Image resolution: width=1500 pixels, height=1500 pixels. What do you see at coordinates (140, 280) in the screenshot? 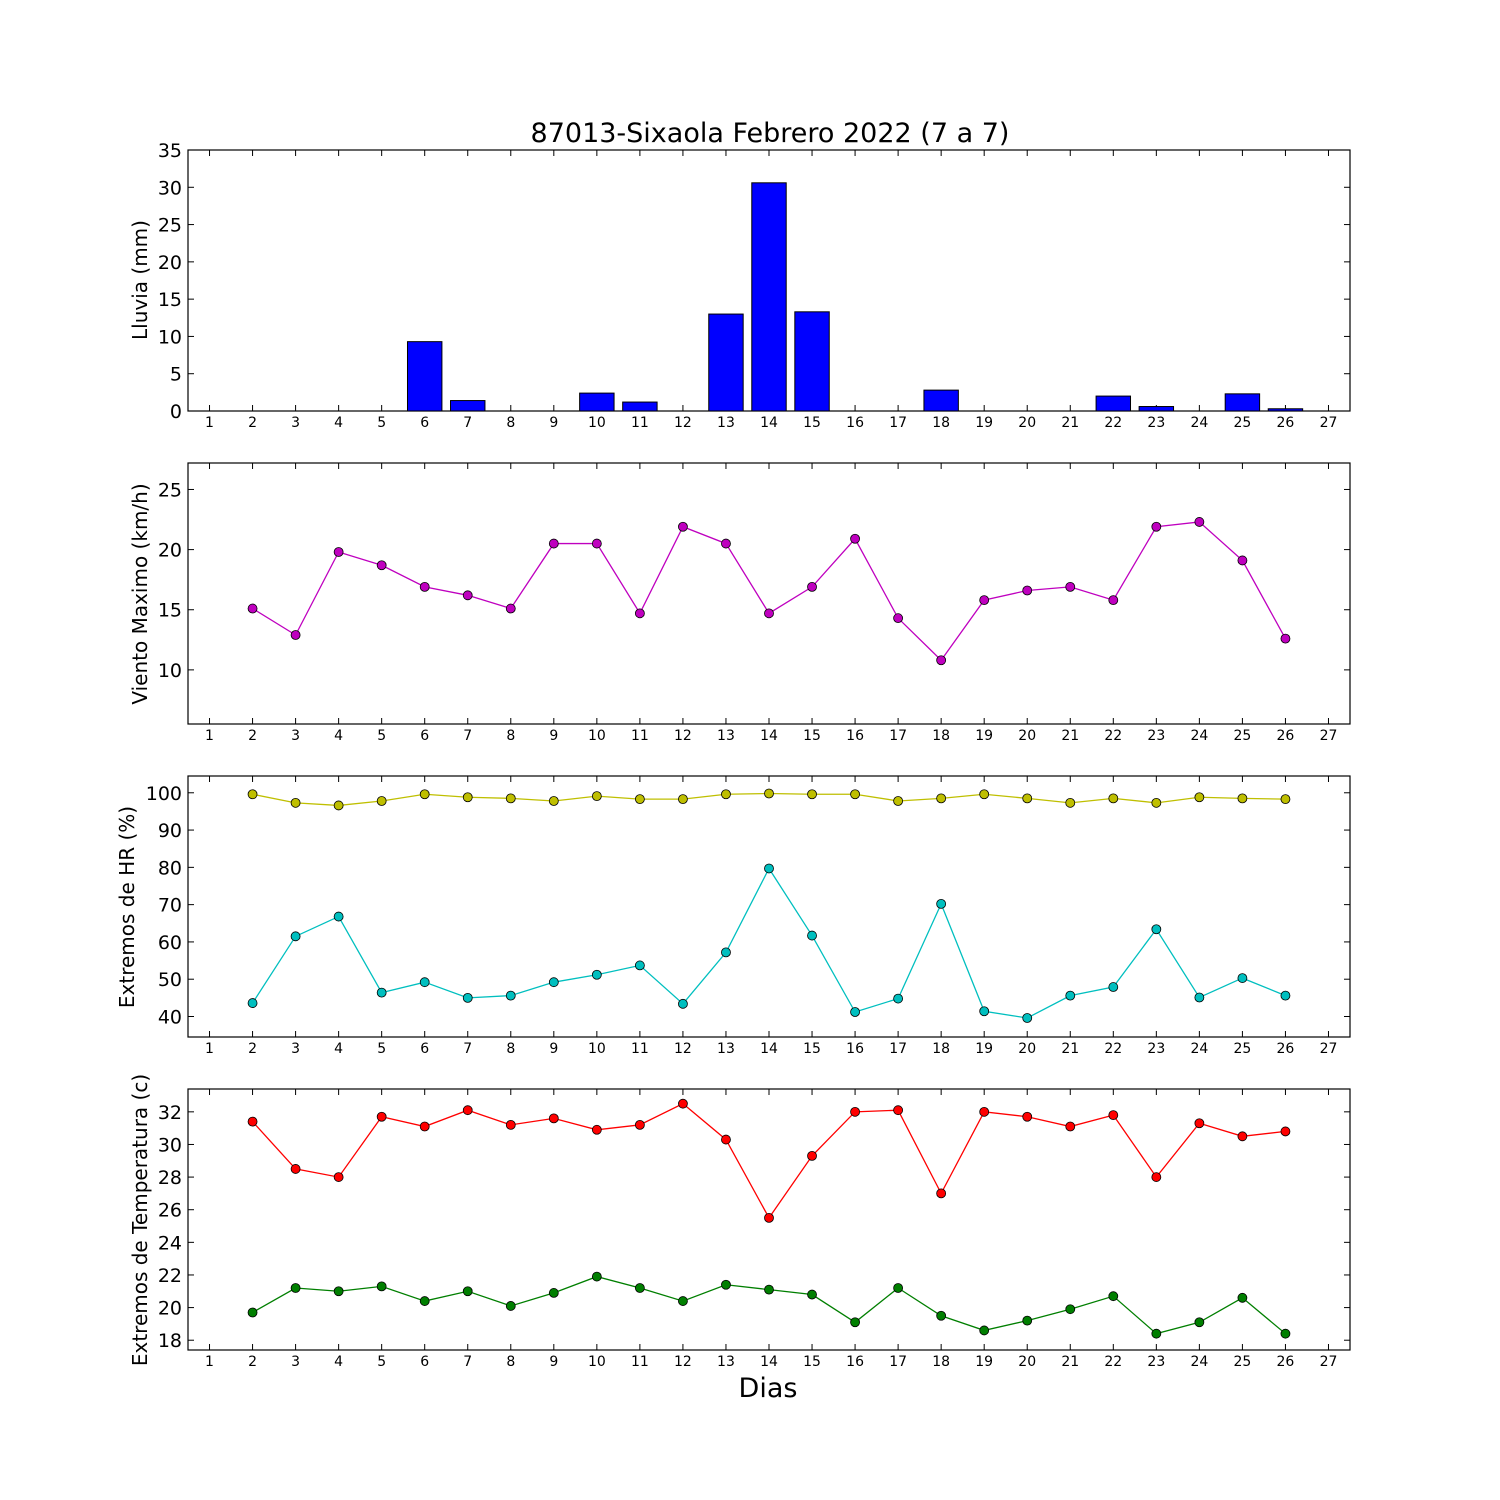
I see `y-axis-label: Lluvia (mm)` at bounding box center [140, 280].